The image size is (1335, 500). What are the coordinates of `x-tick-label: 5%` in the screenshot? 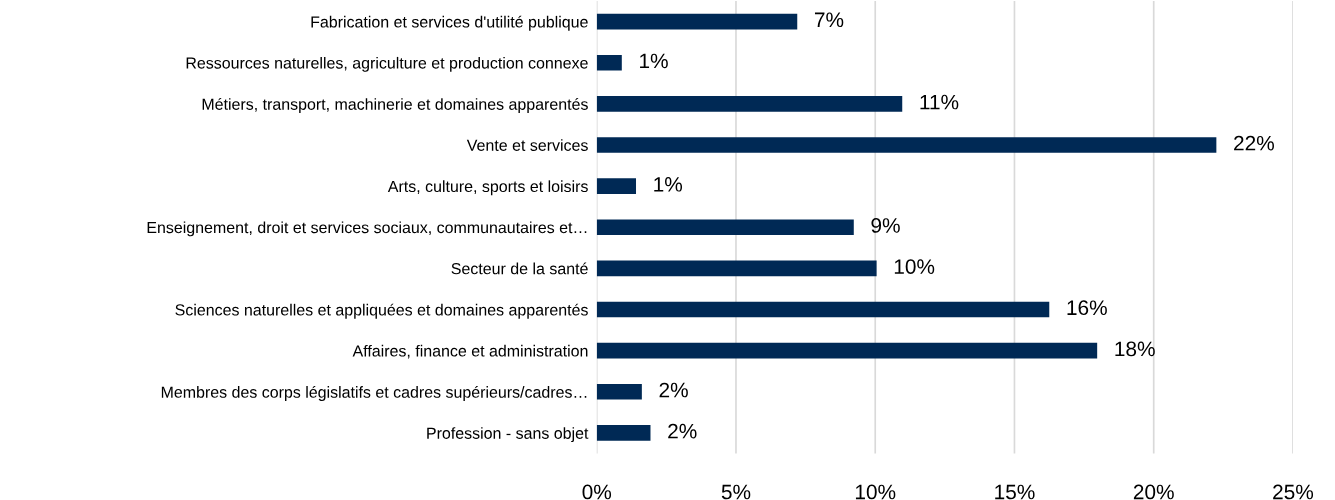 It's located at (736, 492).